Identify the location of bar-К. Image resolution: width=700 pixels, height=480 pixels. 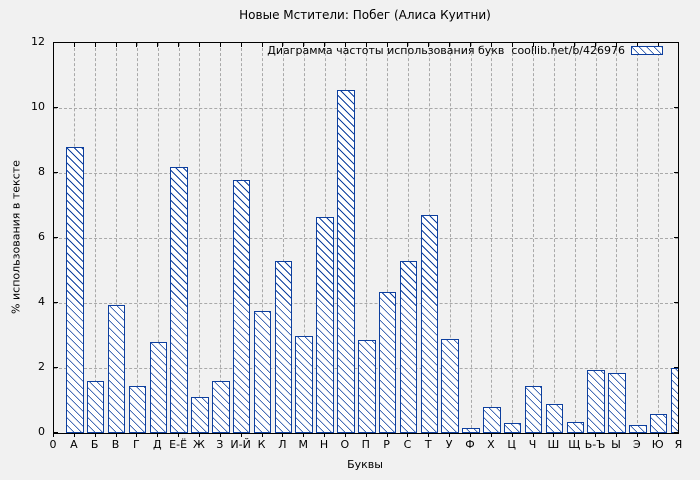
(262, 372).